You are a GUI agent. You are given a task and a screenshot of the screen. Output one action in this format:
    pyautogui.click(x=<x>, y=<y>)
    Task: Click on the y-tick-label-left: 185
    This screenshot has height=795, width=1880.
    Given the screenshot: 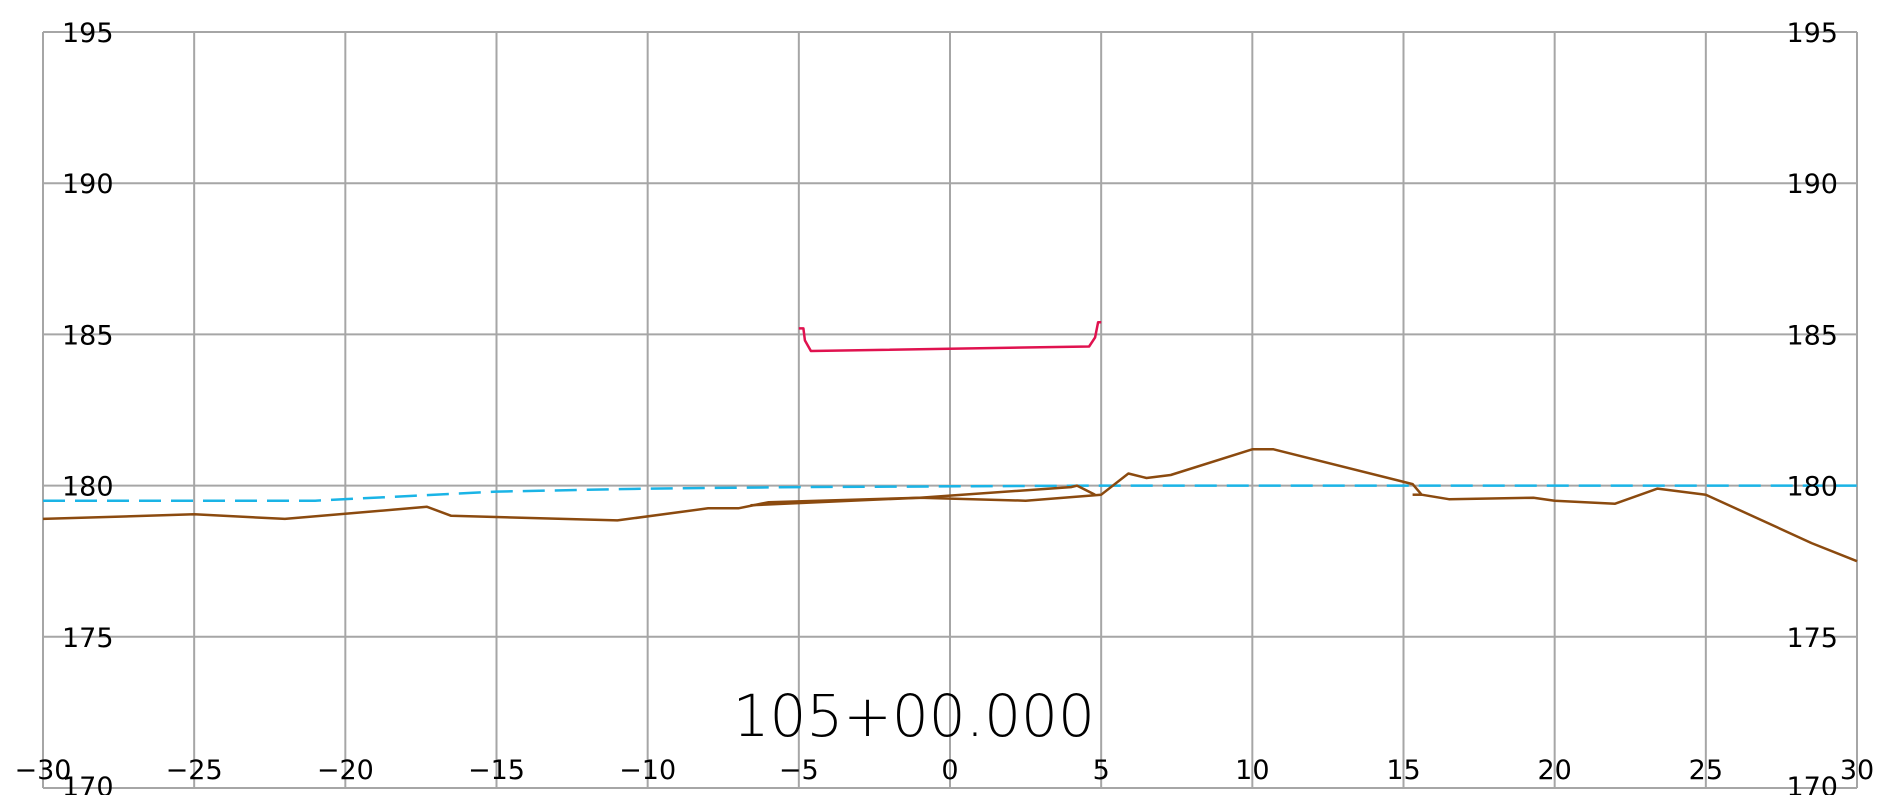 What is the action you would take?
    pyautogui.click(x=88, y=335)
    